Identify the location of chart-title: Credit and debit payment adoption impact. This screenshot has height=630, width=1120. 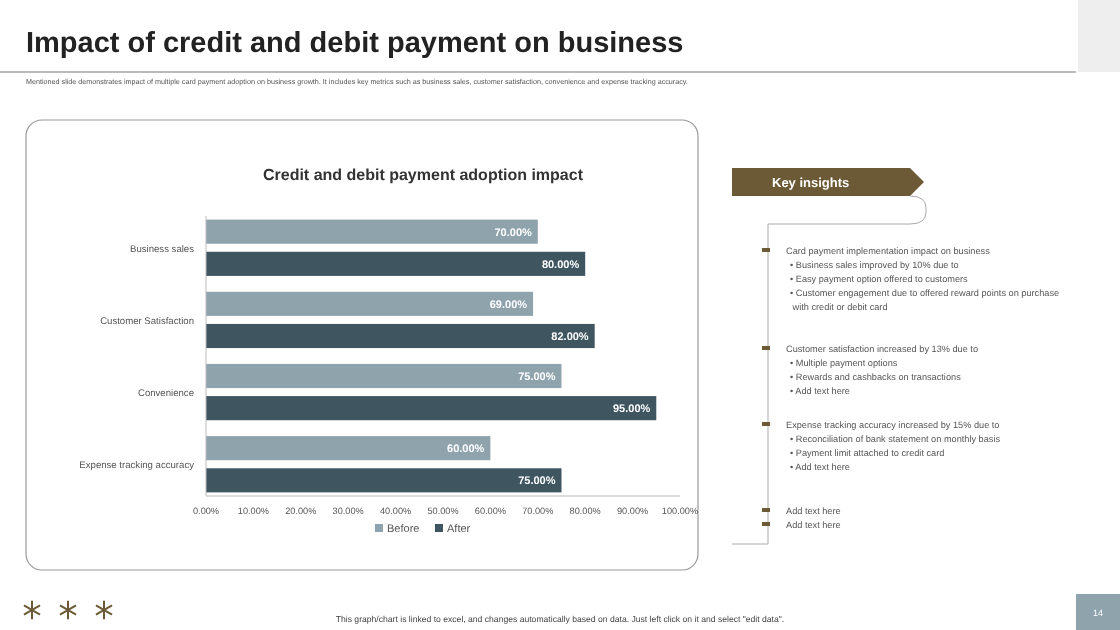
(423, 175).